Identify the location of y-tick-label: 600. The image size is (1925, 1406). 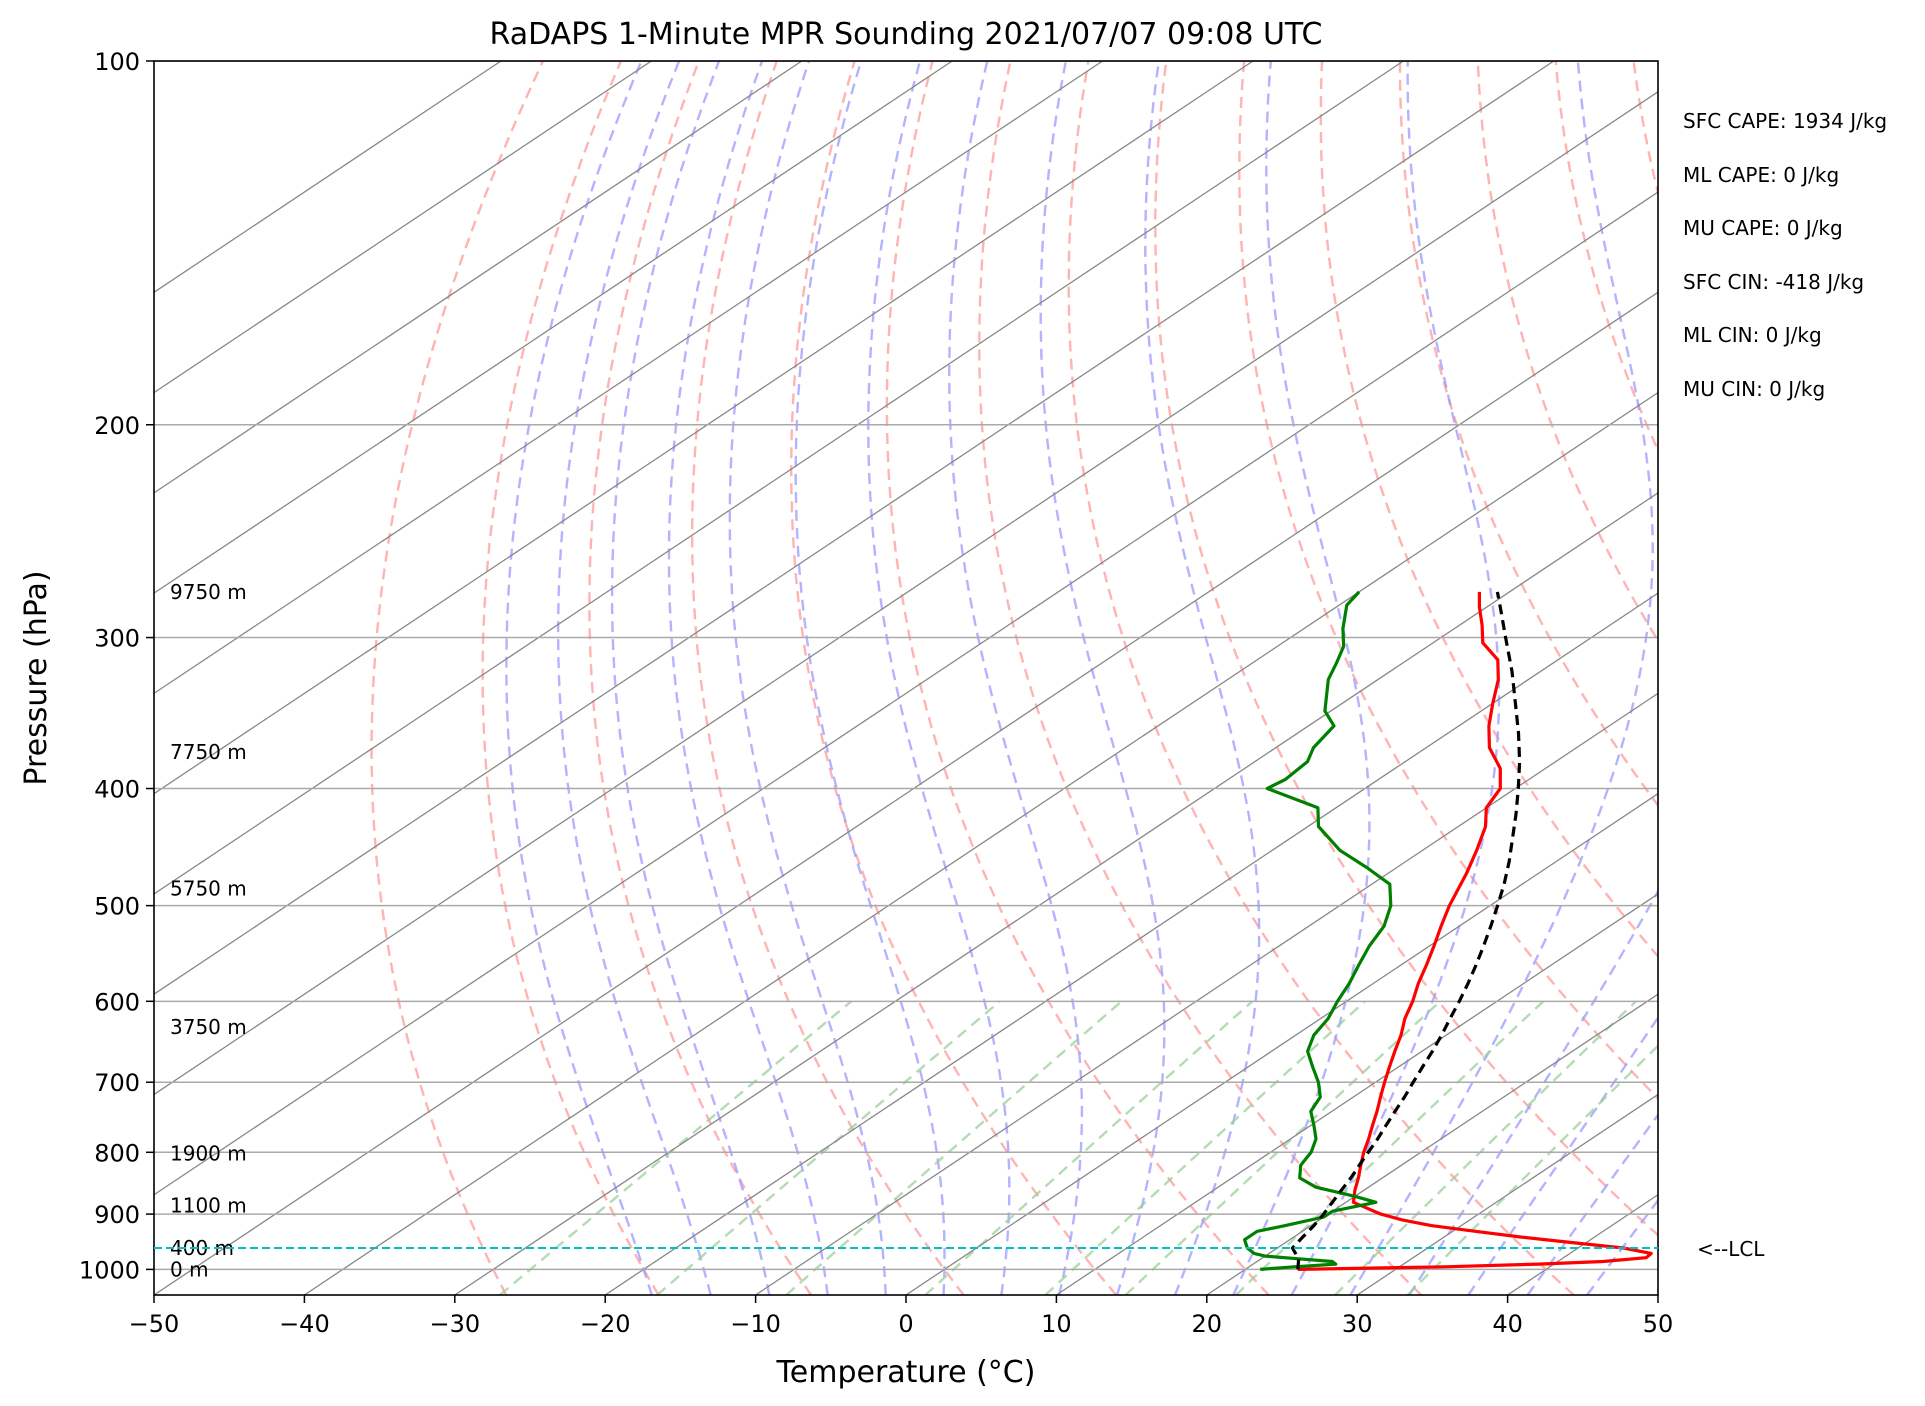
(117, 1002).